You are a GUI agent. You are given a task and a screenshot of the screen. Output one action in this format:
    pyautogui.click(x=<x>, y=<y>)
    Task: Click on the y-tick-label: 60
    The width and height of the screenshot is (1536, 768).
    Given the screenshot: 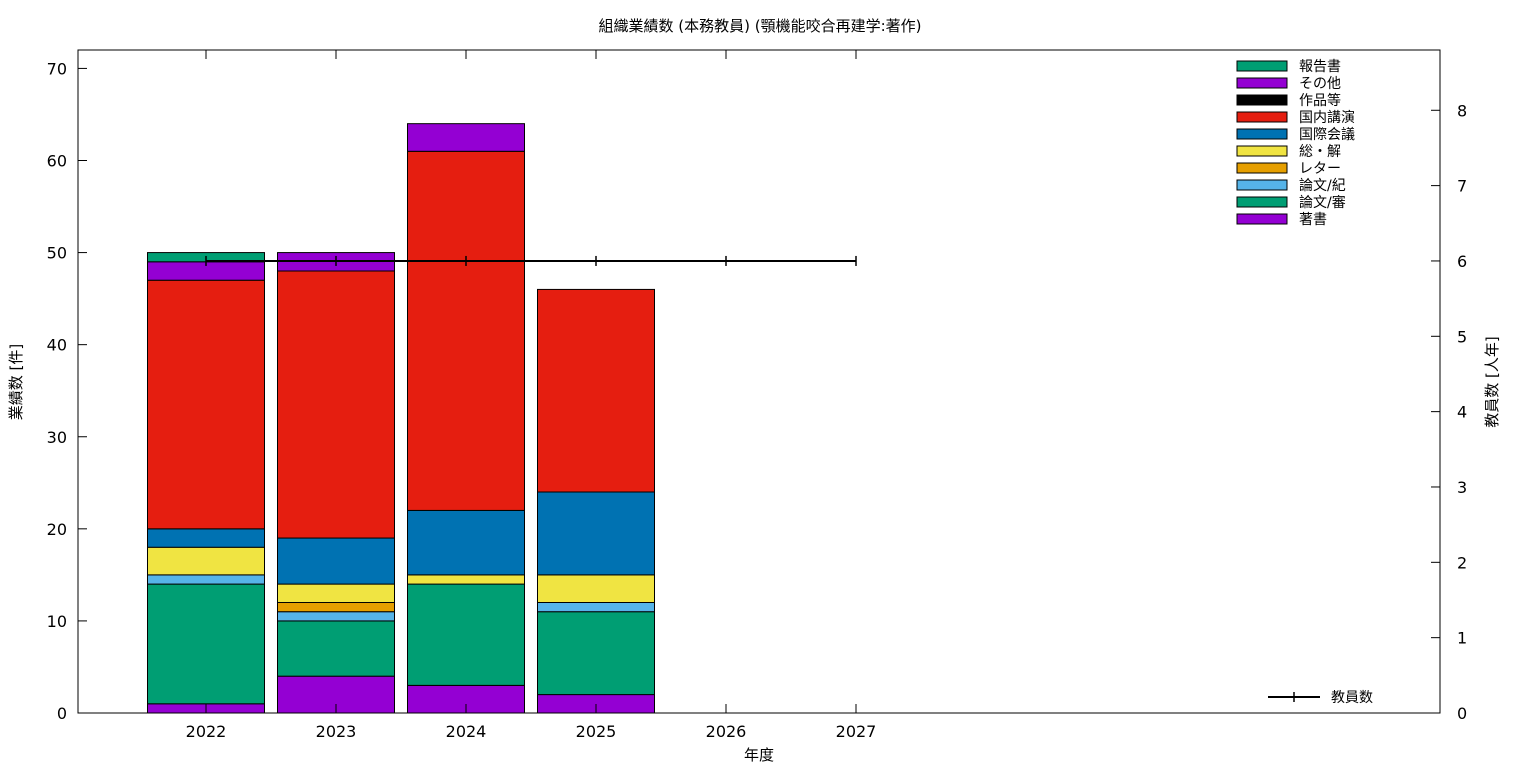 What is the action you would take?
    pyautogui.click(x=57, y=161)
    